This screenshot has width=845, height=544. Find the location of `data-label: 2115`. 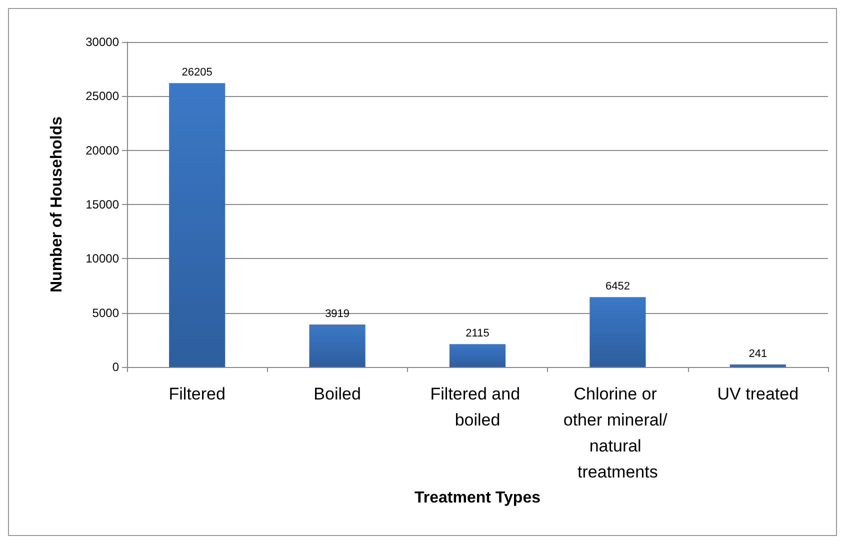

data-label: 2115 is located at coordinates (478, 334).